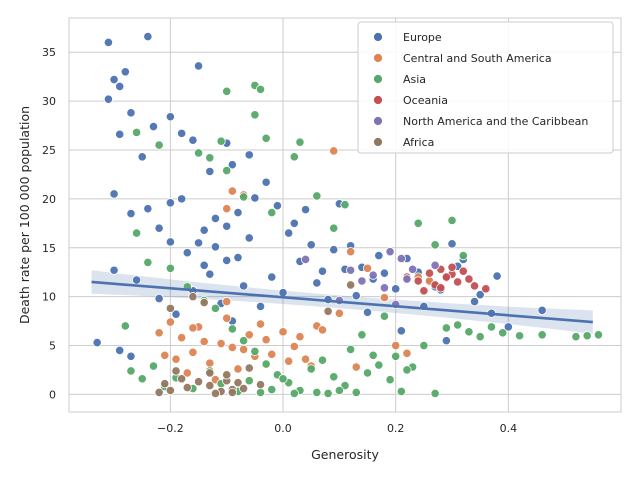 Image resolution: width=640 pixels, height=484 pixels. I want to click on x-tick-label: 0.4, so click(509, 428).